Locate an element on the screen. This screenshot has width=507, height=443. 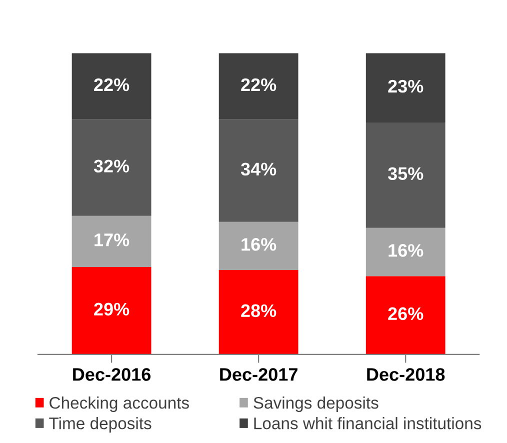
data-label: 35% is located at coordinates (406, 173).